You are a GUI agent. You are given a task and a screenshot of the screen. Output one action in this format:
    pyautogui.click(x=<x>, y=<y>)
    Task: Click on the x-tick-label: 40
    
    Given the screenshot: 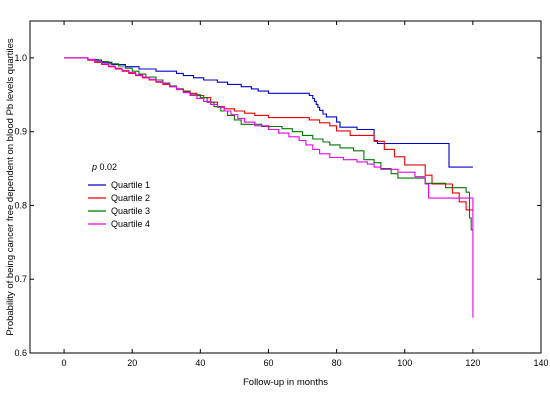 What is the action you would take?
    pyautogui.click(x=200, y=363)
    